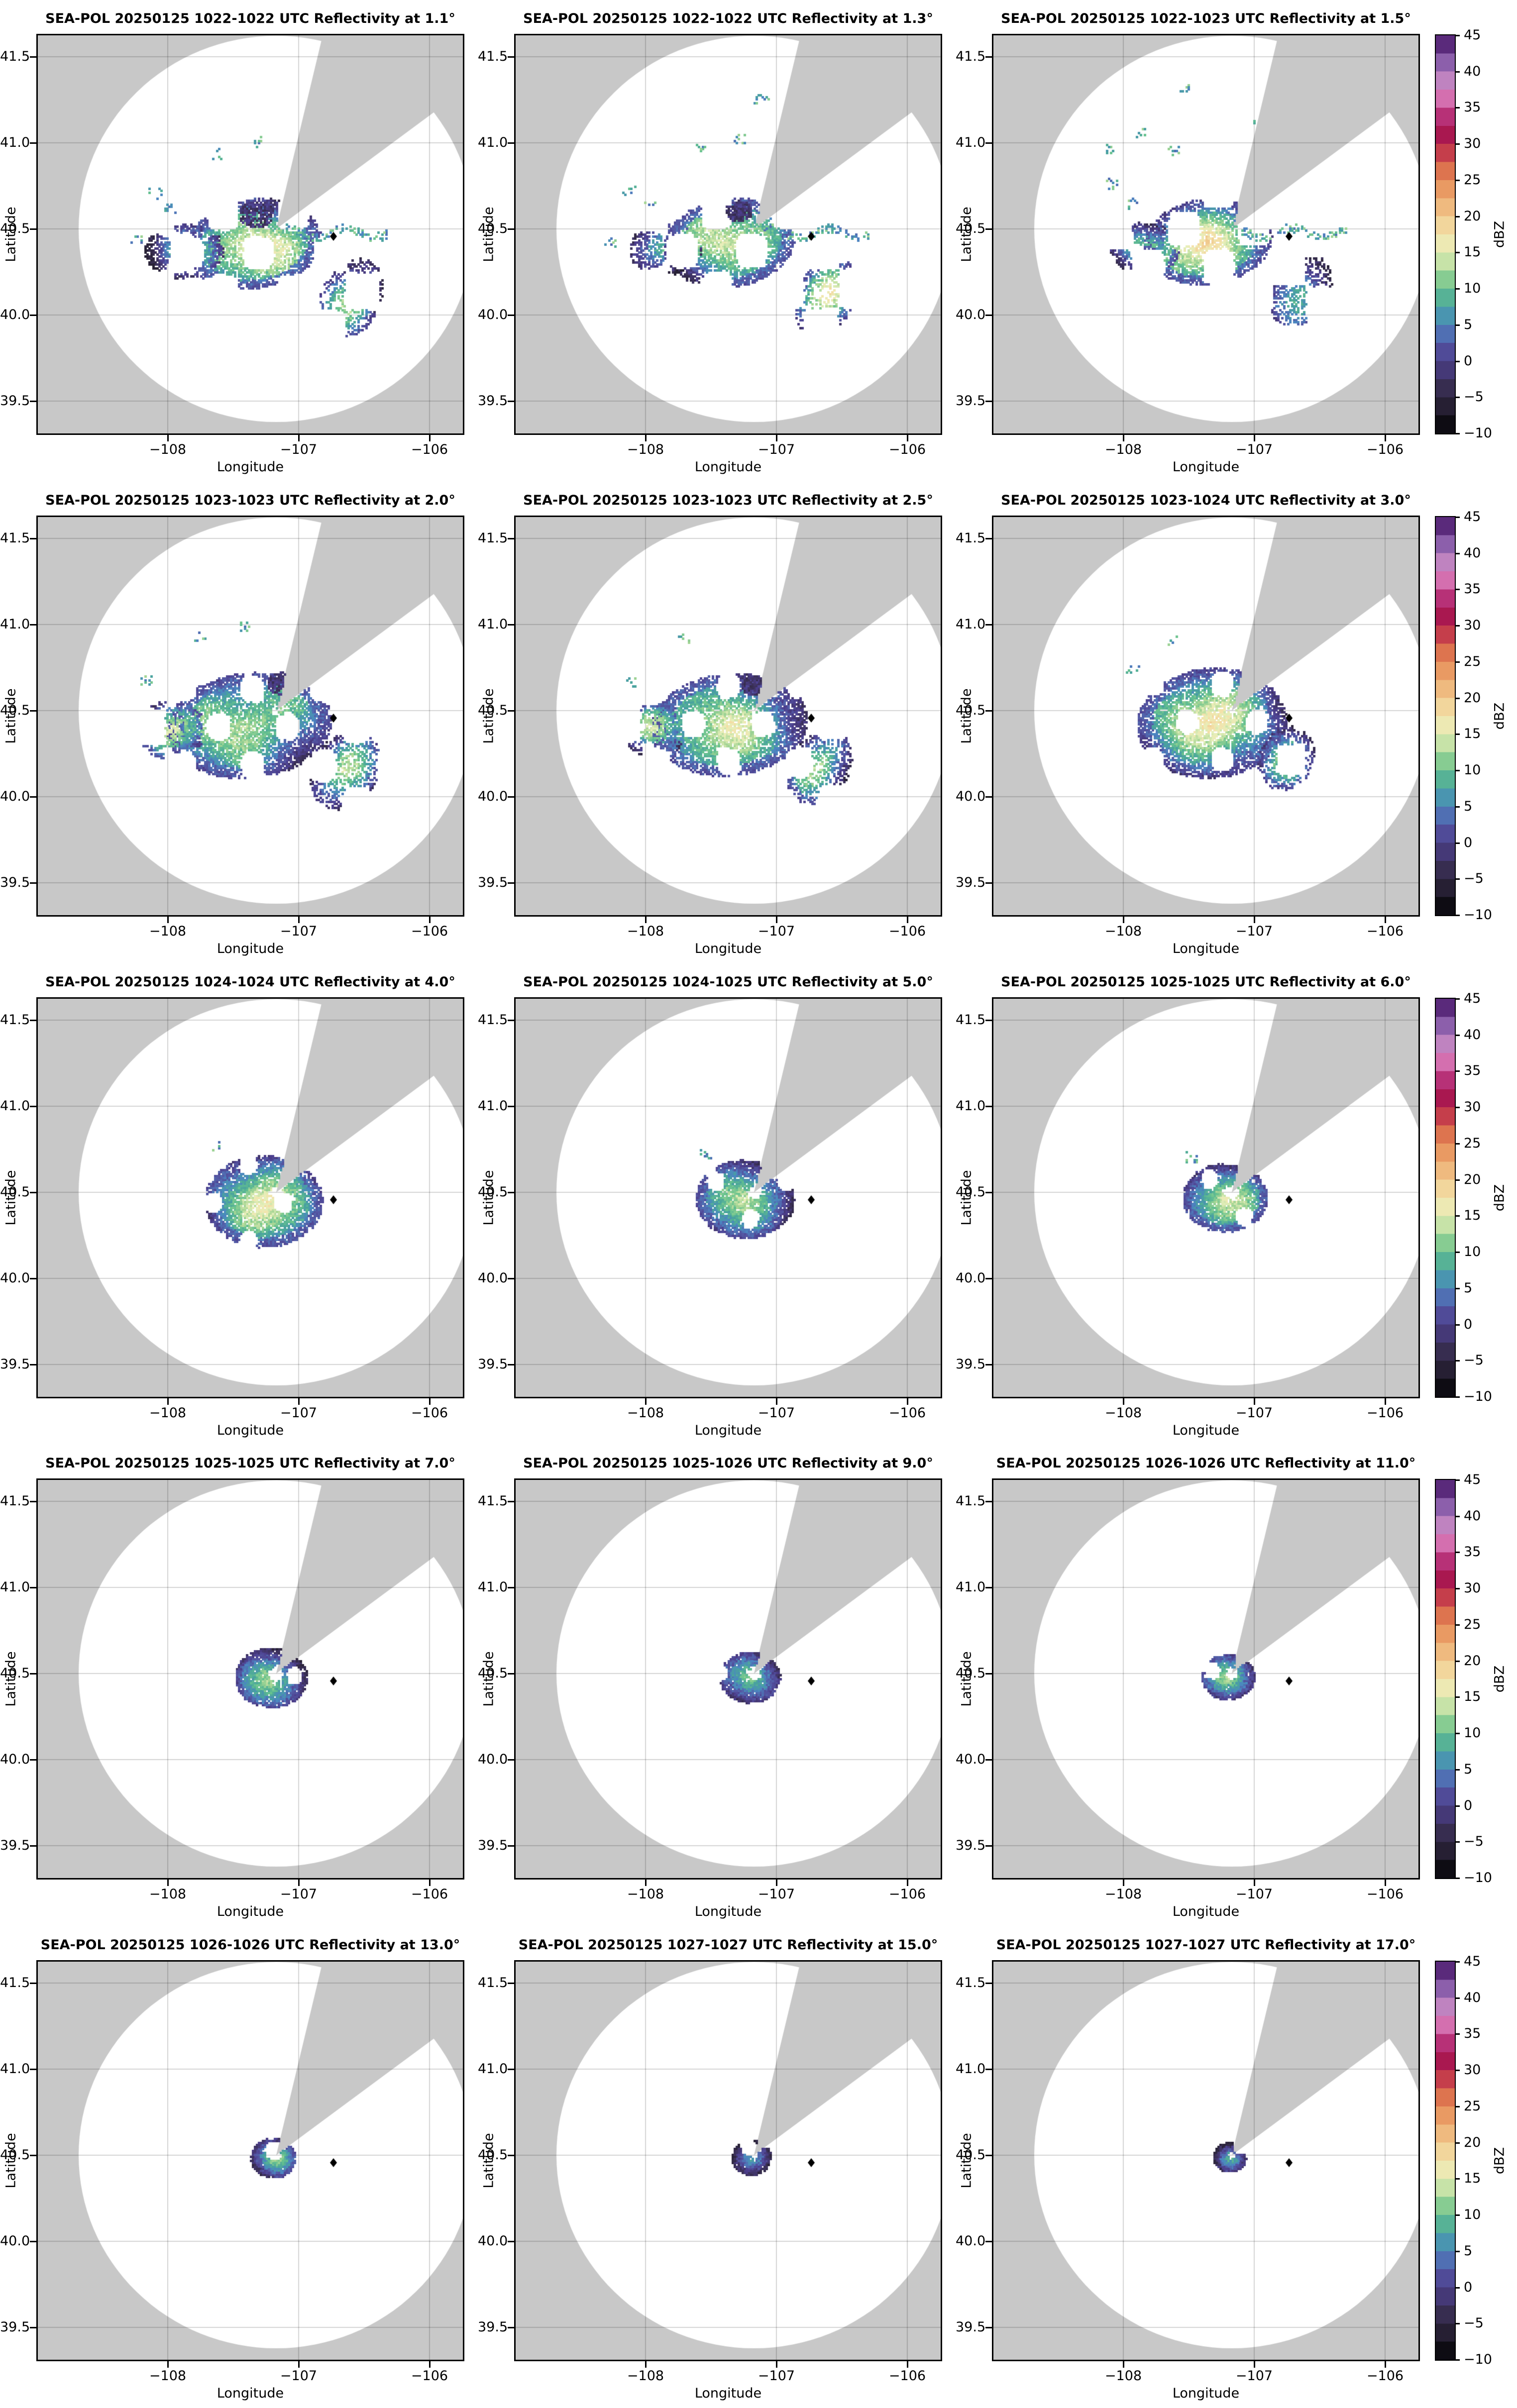 The image size is (1517, 2408). What do you see at coordinates (1473, 516) in the screenshot?
I see `colorbar-tick-label: 45` at bounding box center [1473, 516].